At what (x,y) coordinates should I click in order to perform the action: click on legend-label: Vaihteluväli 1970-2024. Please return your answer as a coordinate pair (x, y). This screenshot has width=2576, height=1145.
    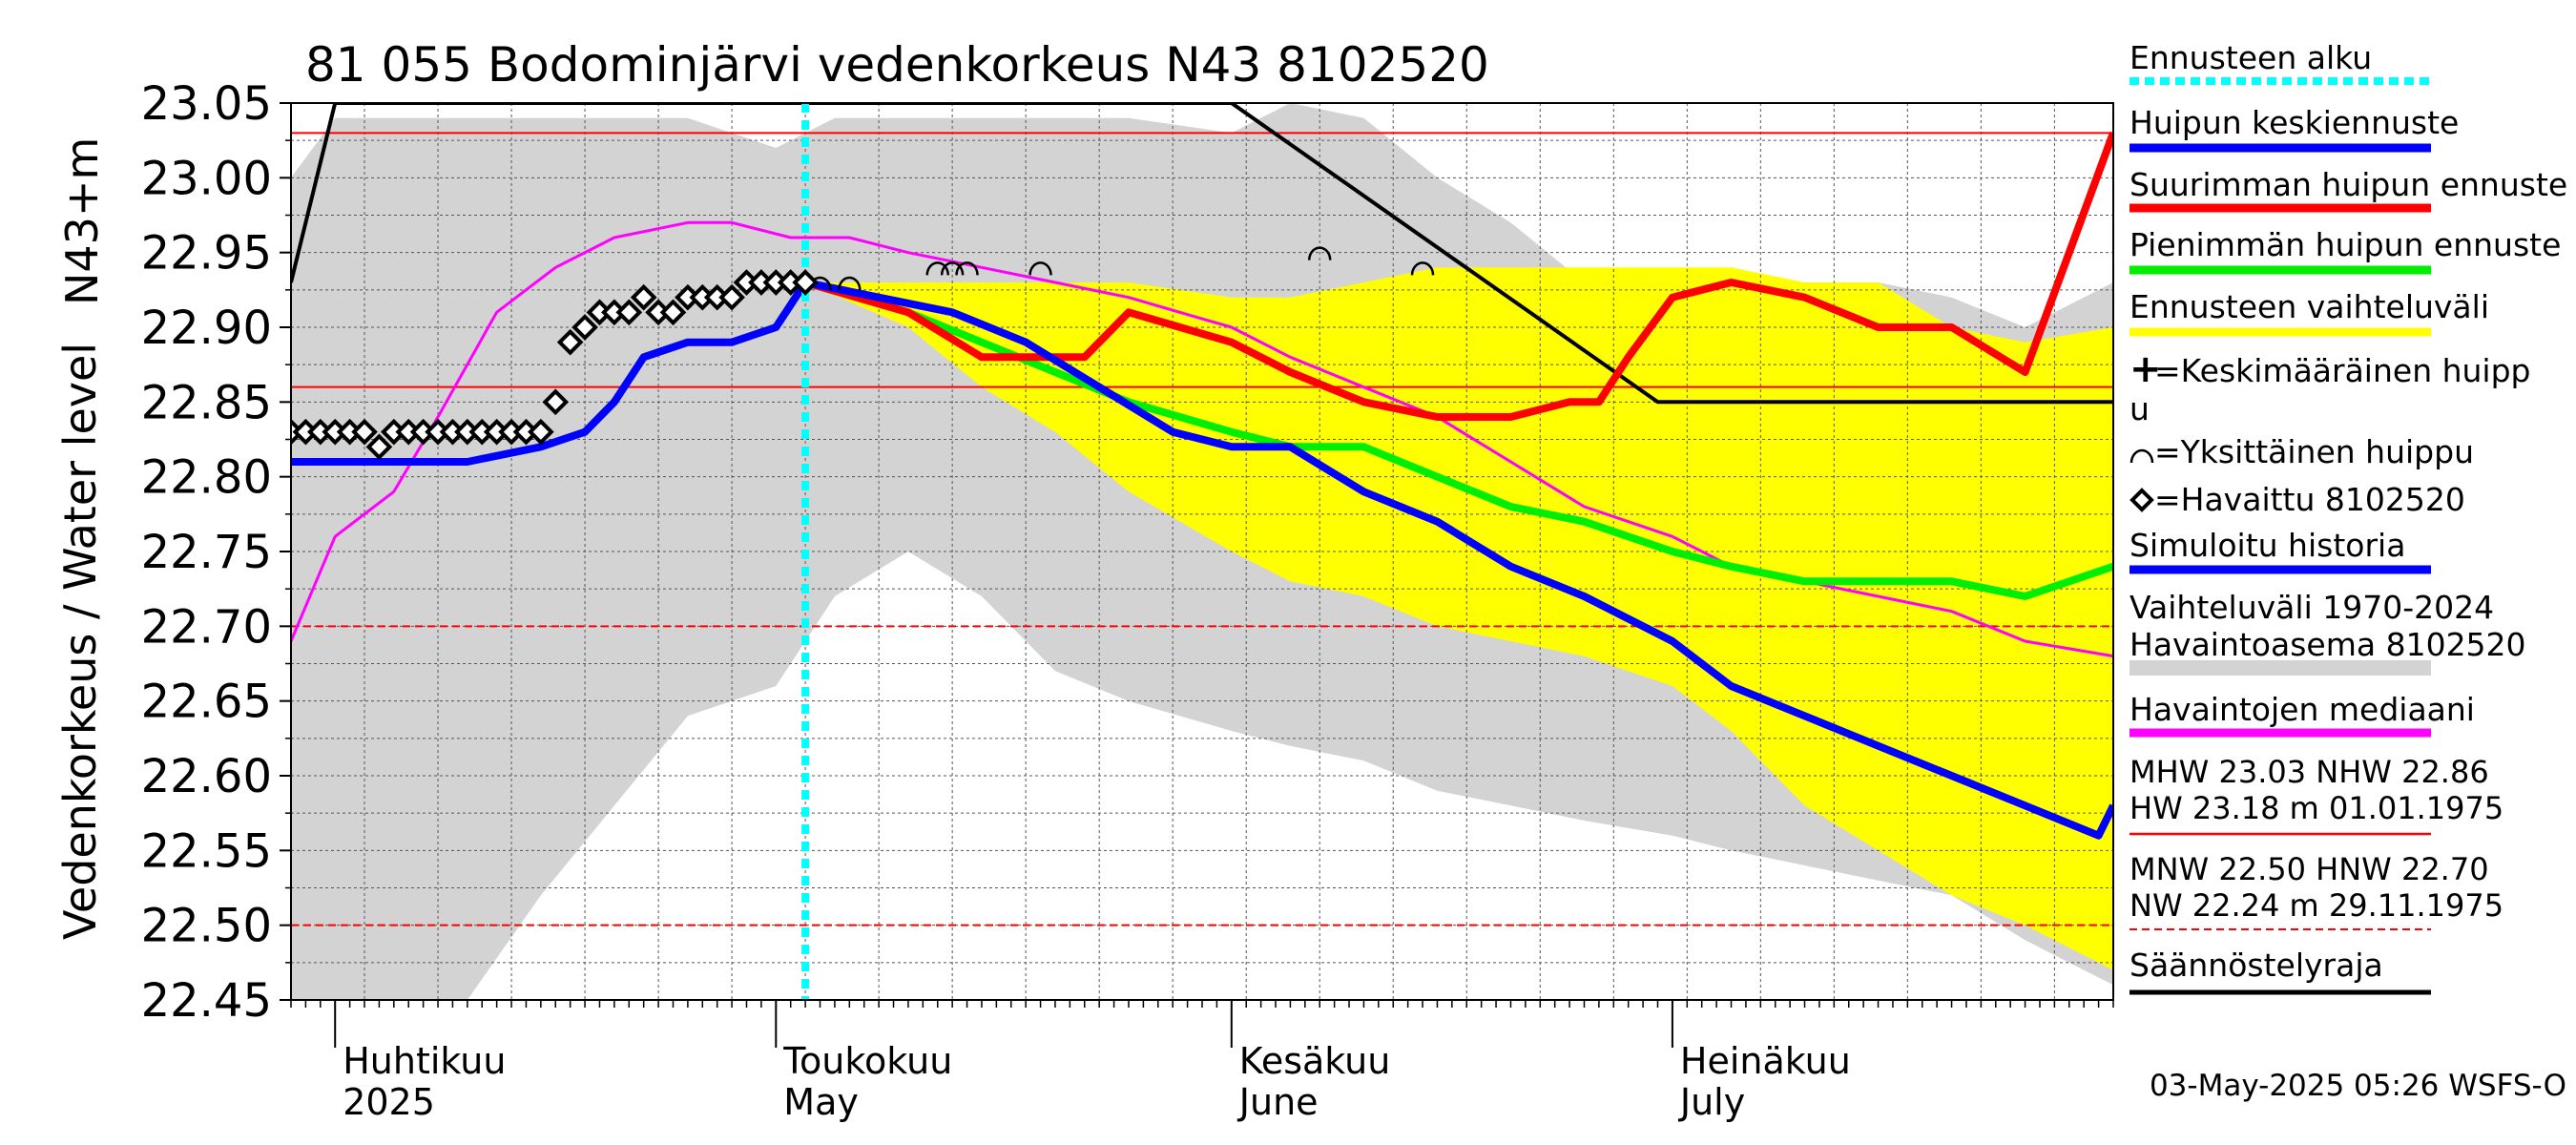
    Looking at the image, I should click on (2311, 607).